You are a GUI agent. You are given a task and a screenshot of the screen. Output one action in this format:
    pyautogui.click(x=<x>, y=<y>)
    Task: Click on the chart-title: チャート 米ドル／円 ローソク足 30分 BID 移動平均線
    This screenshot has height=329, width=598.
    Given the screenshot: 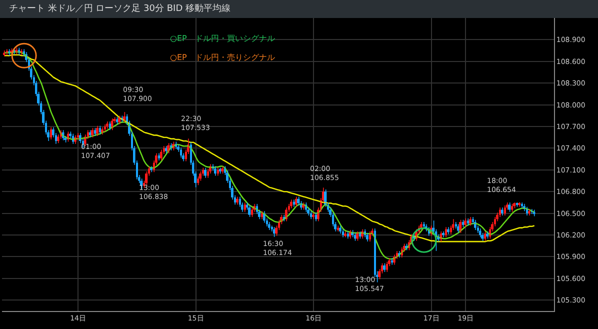 What is the action you would take?
    pyautogui.click(x=119, y=8)
    